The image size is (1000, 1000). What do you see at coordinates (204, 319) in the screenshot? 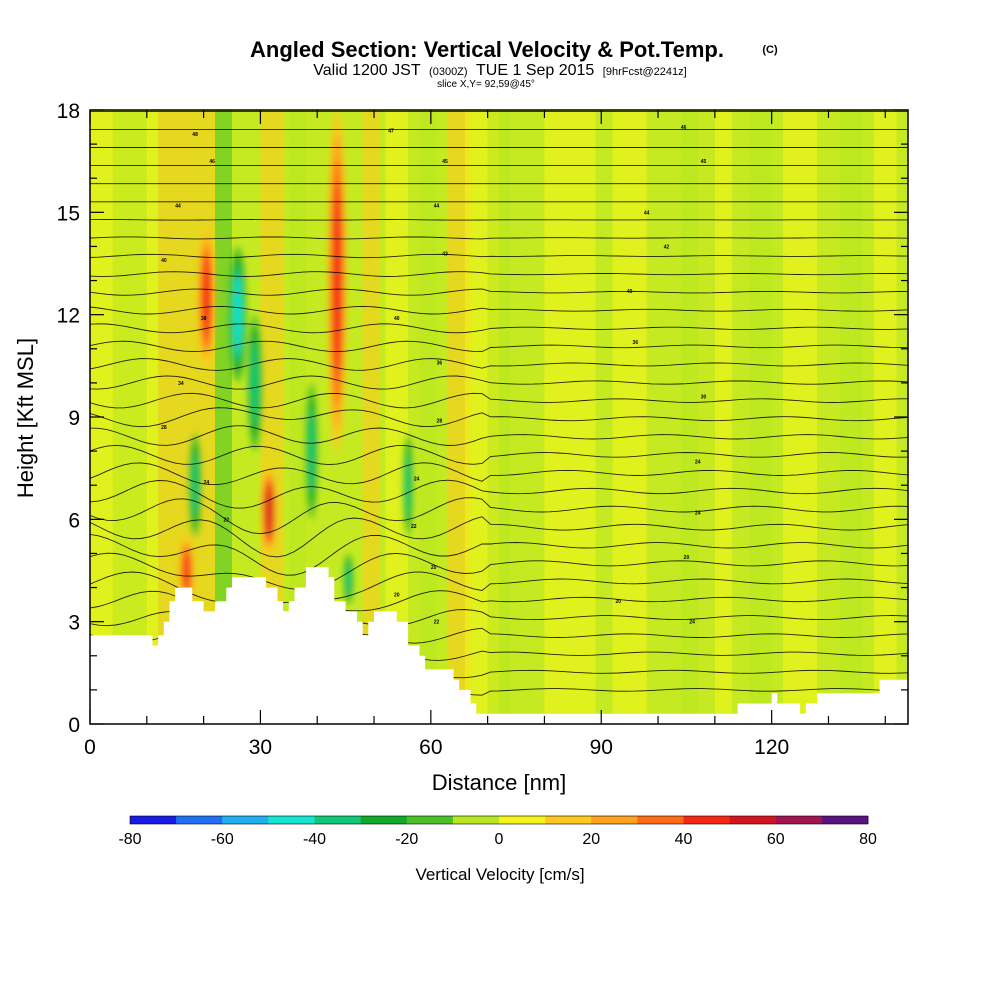
I see `isentrope-label: 38` at bounding box center [204, 319].